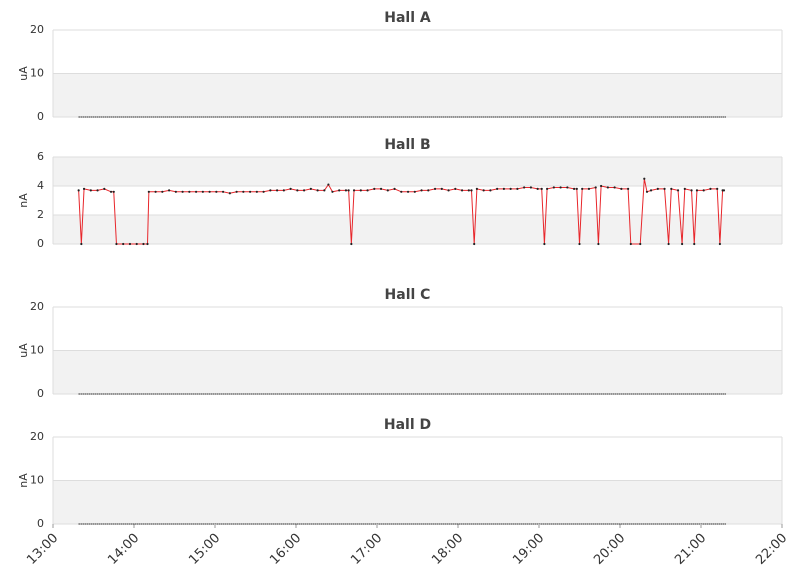 This screenshot has height=578, width=811. I want to click on chart-title: Hall C, so click(408, 295).